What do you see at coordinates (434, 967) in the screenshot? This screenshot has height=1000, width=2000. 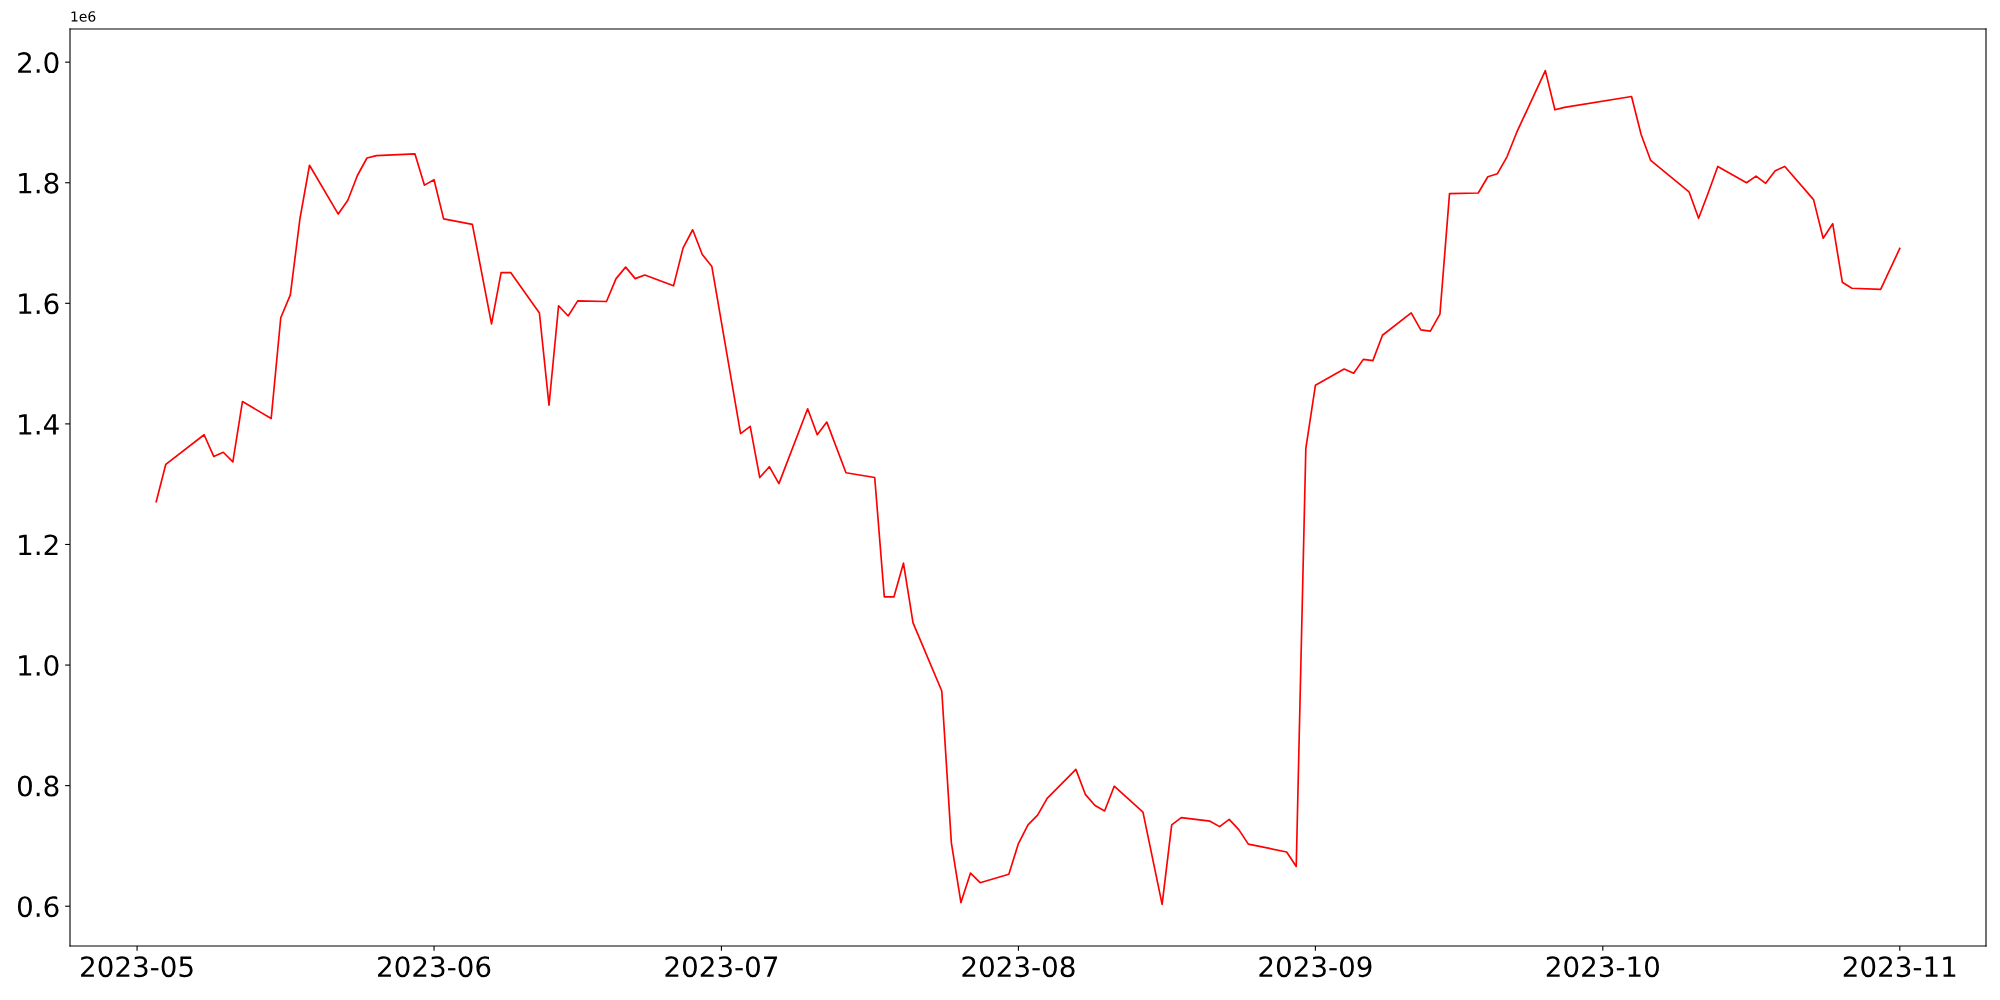 I see `x-tick-label: 2023-06` at bounding box center [434, 967].